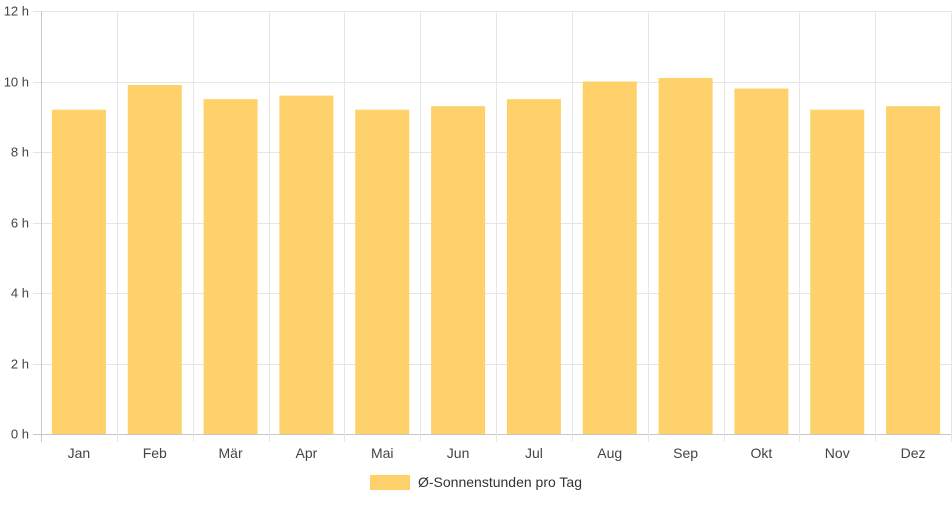 The height and width of the screenshot is (505, 952). Describe the element at coordinates (382, 453) in the screenshot. I see `x-tick-label: Mai` at that location.